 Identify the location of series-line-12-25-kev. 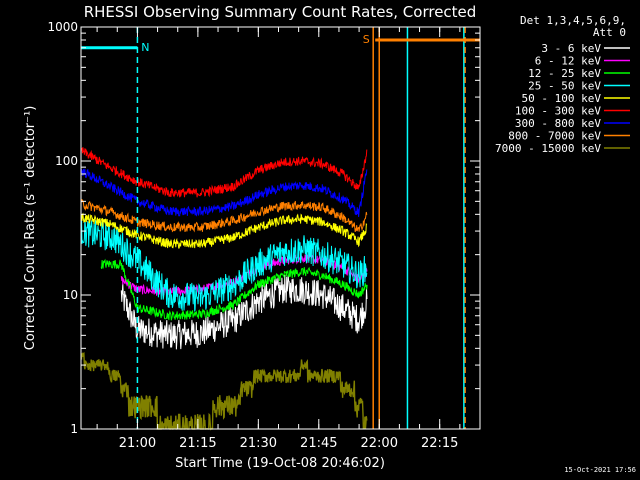
(234, 289).